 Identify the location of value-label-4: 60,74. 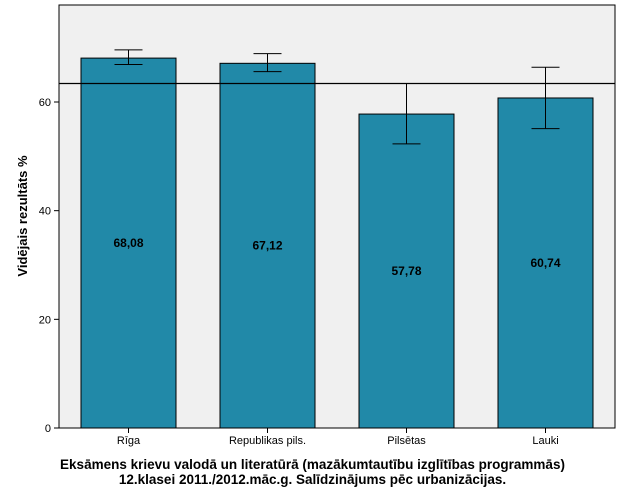
(545, 263).